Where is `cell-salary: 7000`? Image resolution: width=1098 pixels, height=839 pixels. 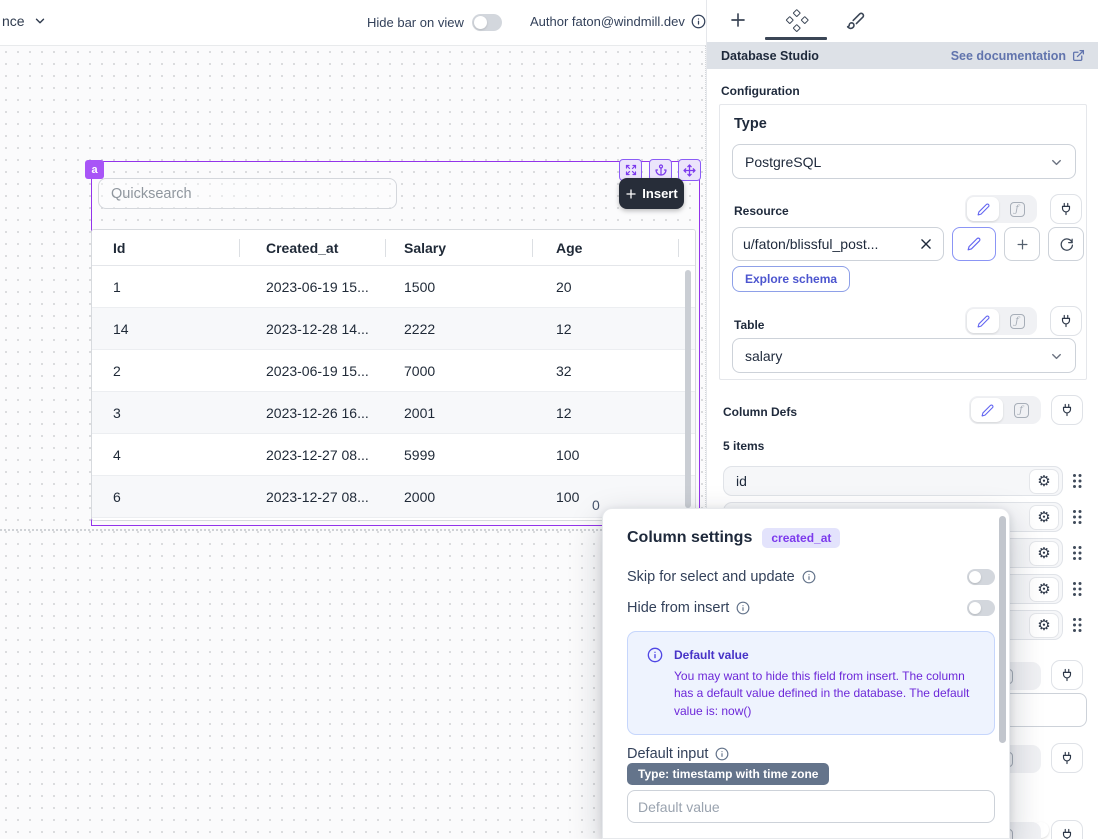 cell-salary: 7000 is located at coordinates (420, 371).